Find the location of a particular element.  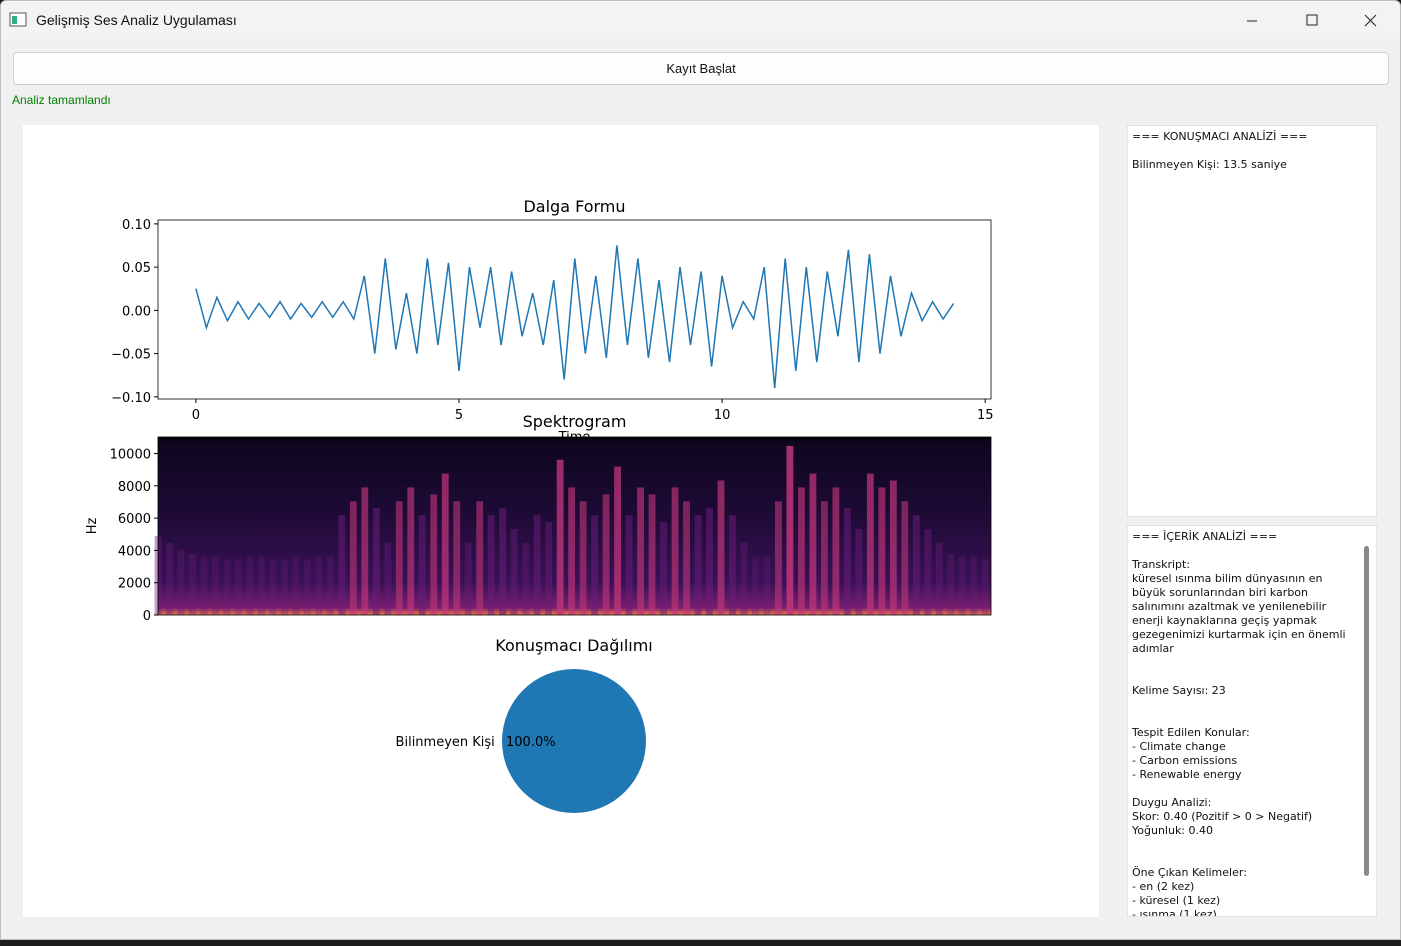

y-axis-label: Hz is located at coordinates (92, 526).